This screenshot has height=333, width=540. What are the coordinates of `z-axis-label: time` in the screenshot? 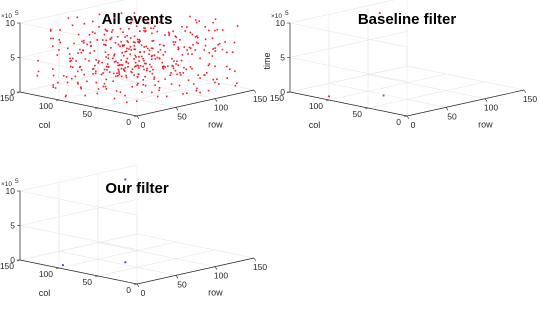 It's located at (1, 228).